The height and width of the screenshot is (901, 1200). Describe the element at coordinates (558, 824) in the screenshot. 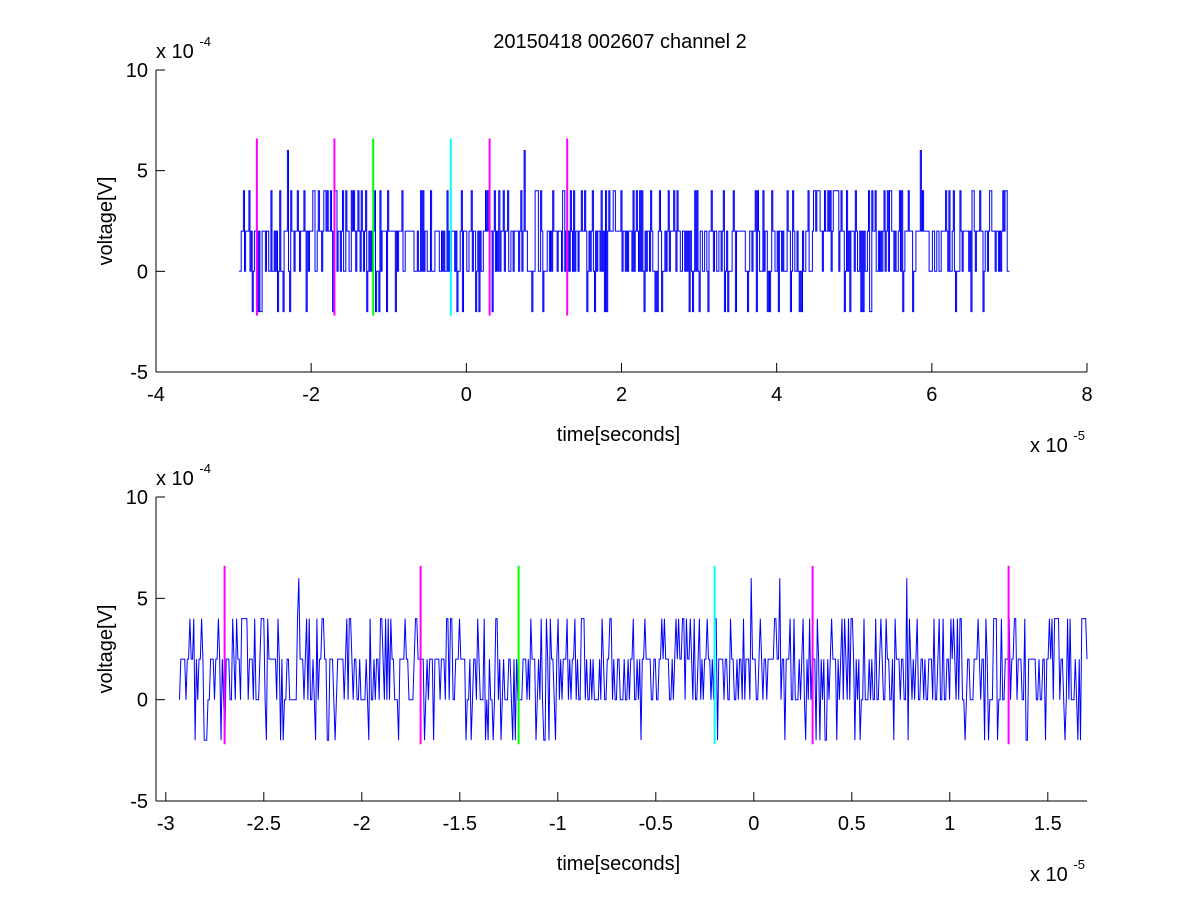

I see `x-tick-label: -1` at that location.